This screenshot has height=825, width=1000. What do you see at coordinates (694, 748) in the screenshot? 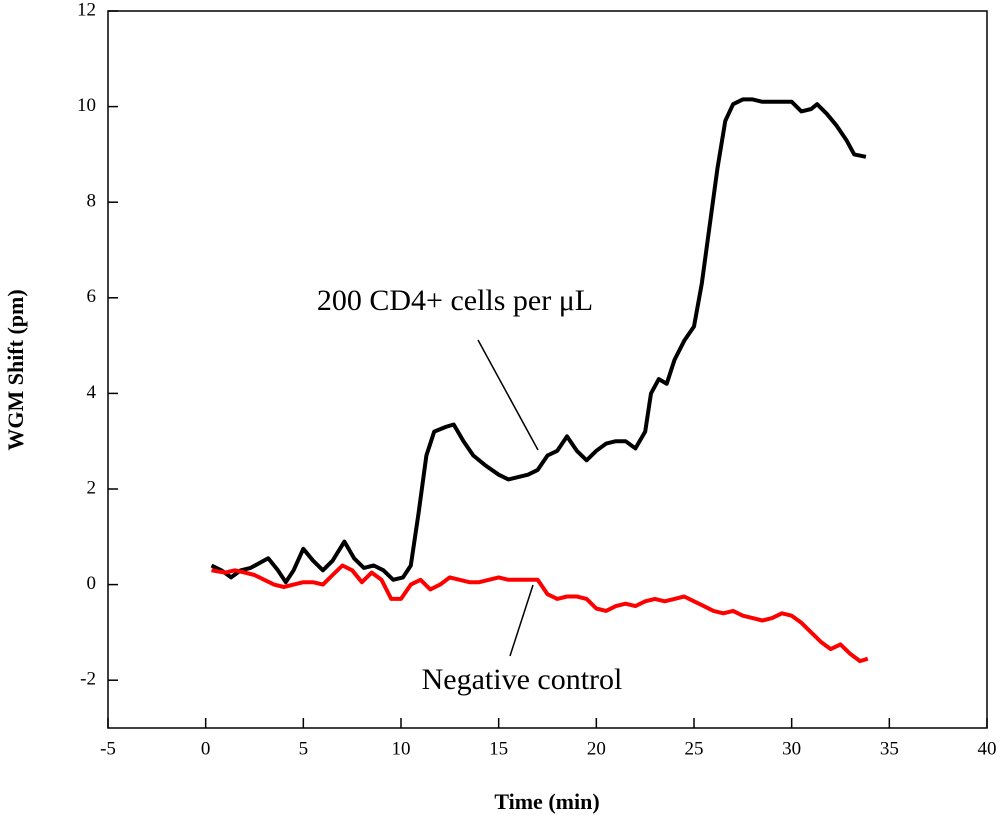
I see `x-tick-label: 25` at bounding box center [694, 748].